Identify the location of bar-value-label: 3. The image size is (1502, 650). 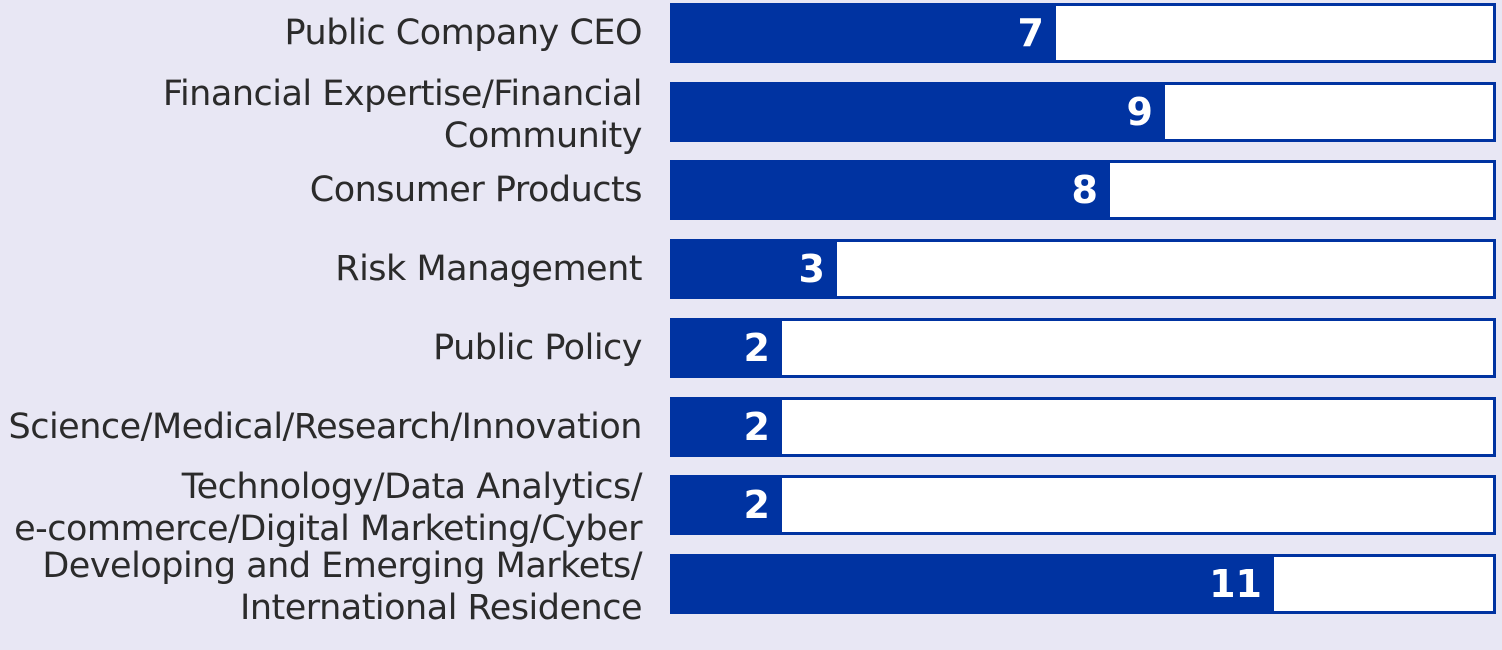
(811, 269).